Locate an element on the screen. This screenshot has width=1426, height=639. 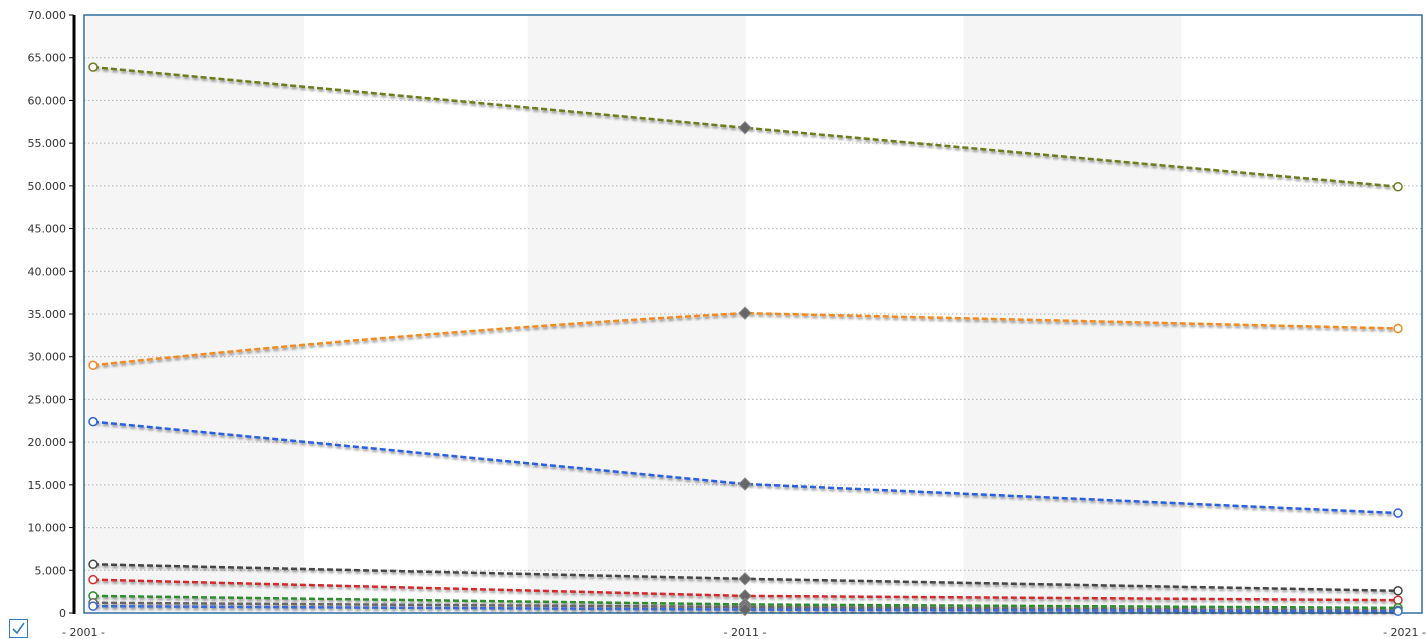
y-tick-label: 20.000 is located at coordinates (47, 442).